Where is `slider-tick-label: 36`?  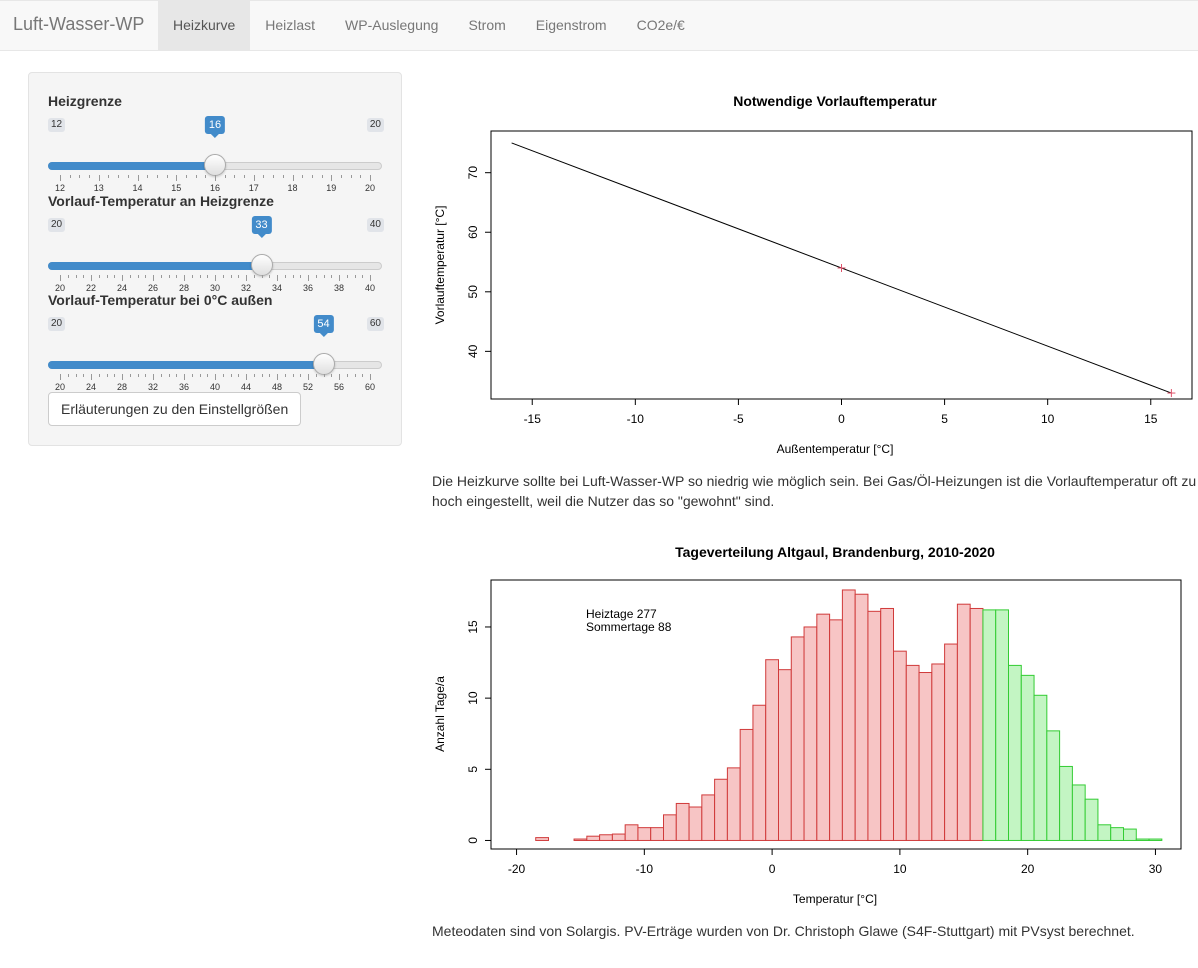
slider-tick-label: 36 is located at coordinates (184, 387).